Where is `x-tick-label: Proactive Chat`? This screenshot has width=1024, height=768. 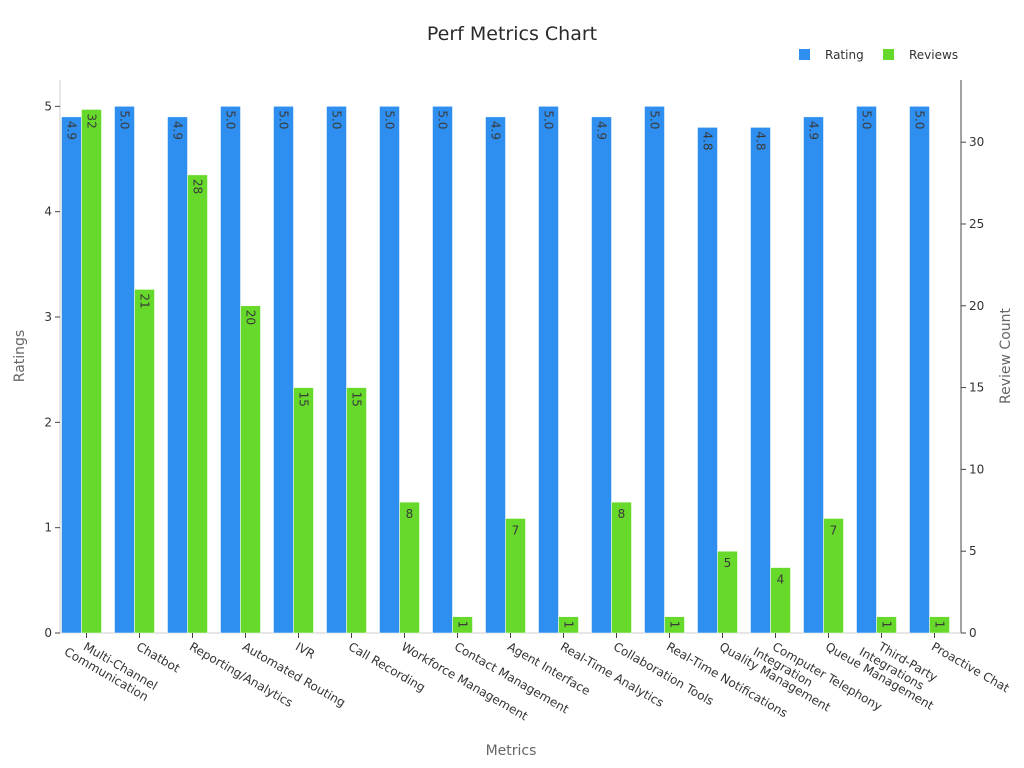 x-tick-label: Proactive Chat is located at coordinates (970, 667).